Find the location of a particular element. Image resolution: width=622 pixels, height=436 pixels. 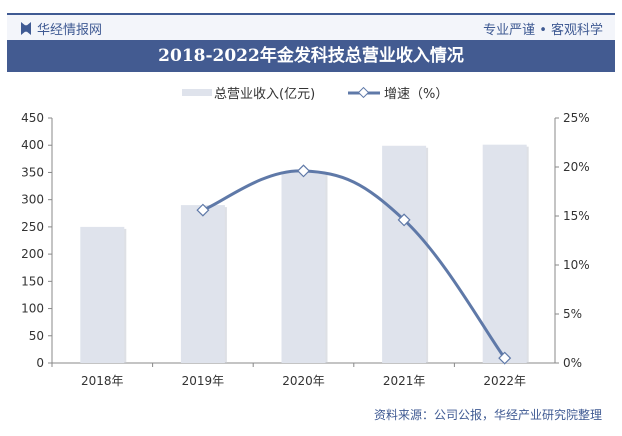

left-tick-label: 50 is located at coordinates (36, 336).